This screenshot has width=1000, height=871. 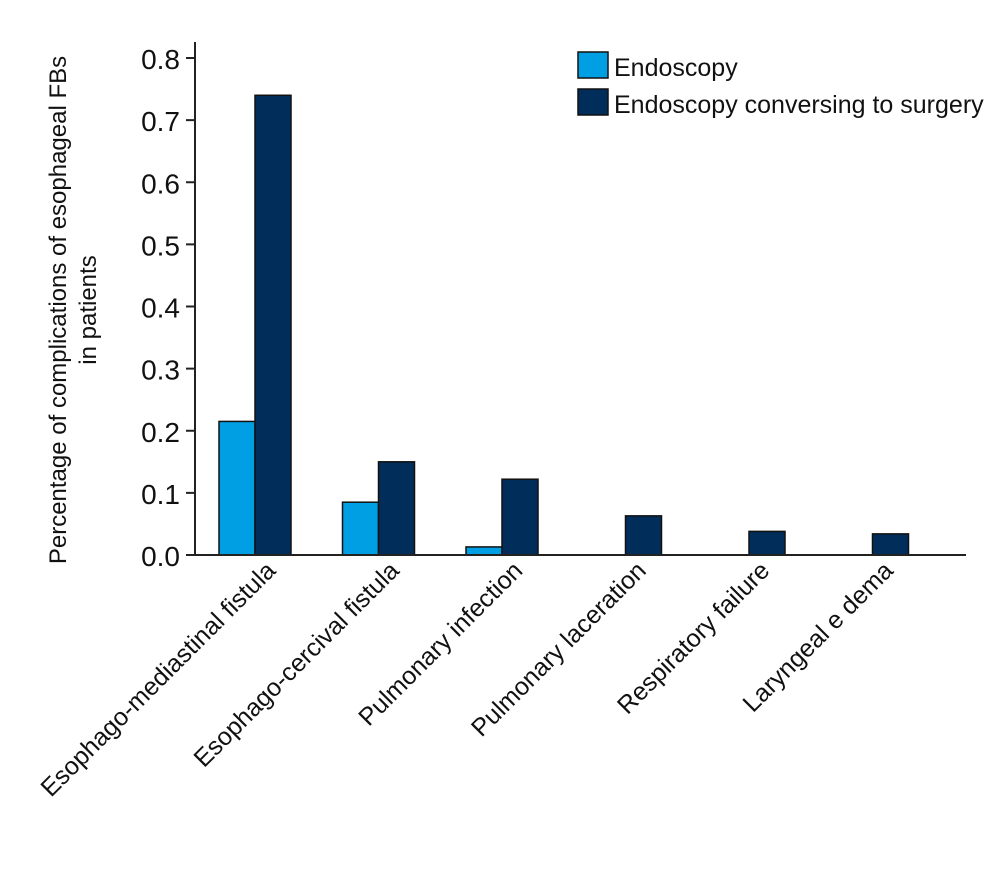 I want to click on y-tick-label: 0.1, so click(x=160, y=494).